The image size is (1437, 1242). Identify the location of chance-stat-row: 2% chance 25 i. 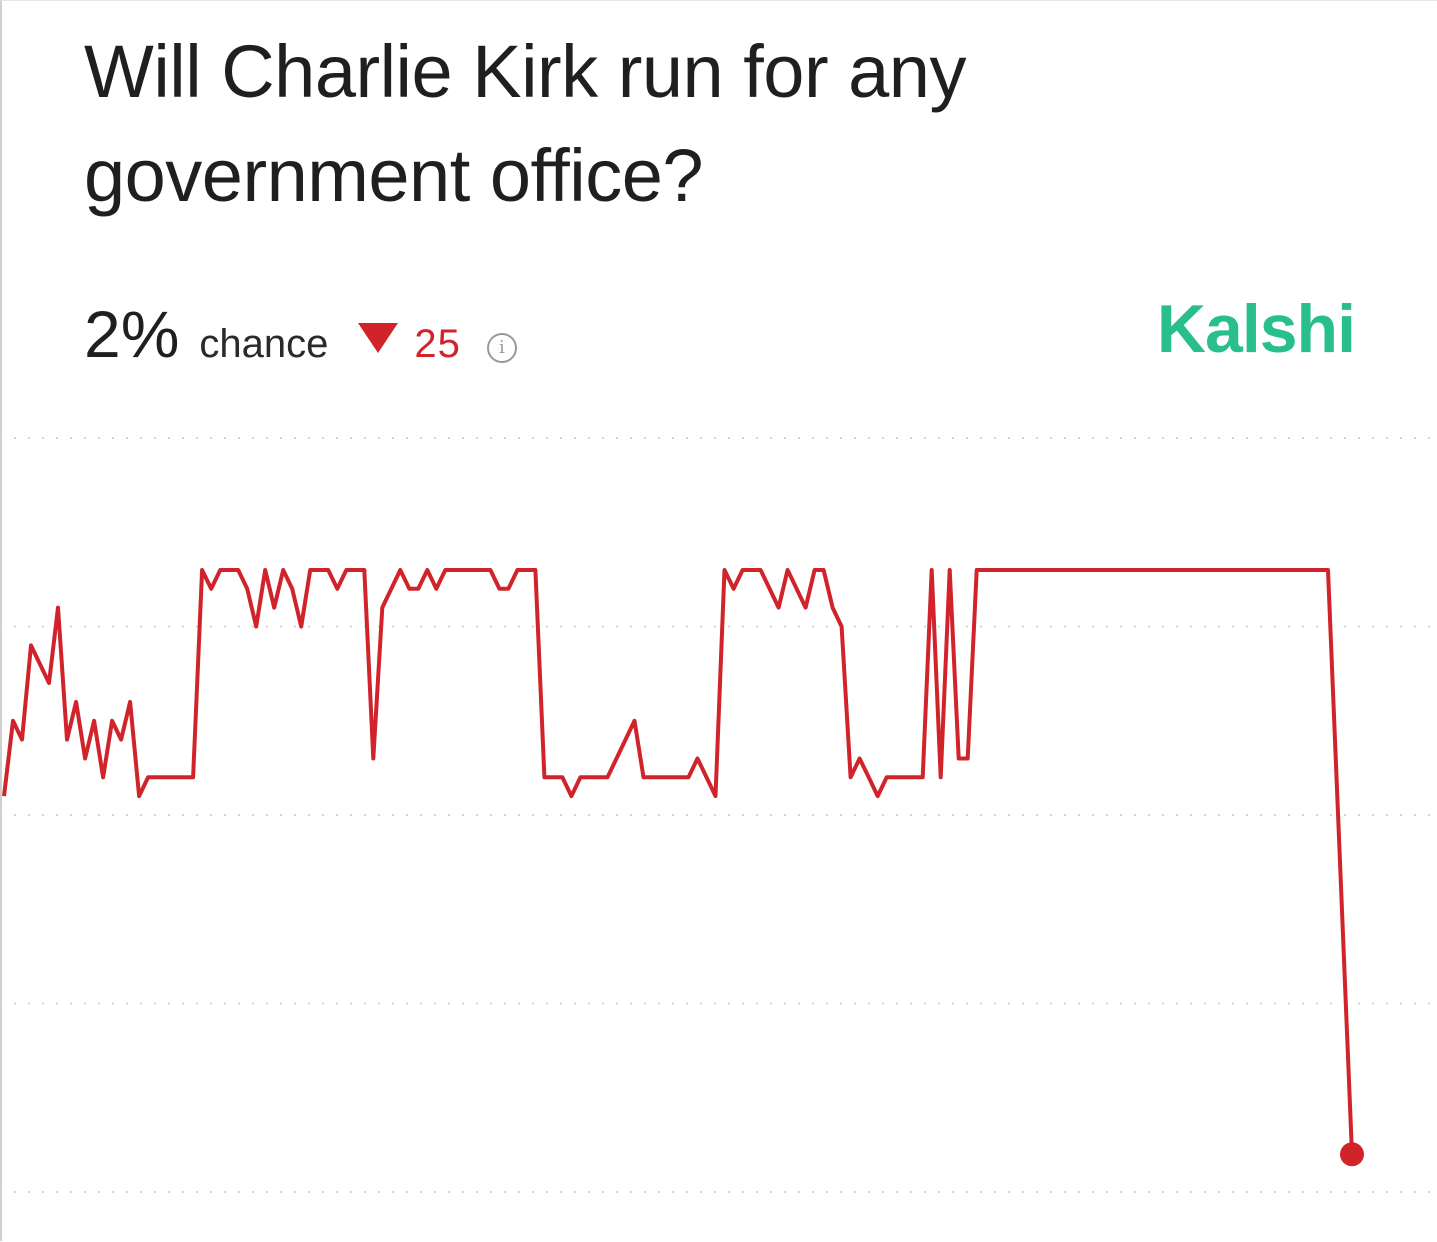
(300, 336).